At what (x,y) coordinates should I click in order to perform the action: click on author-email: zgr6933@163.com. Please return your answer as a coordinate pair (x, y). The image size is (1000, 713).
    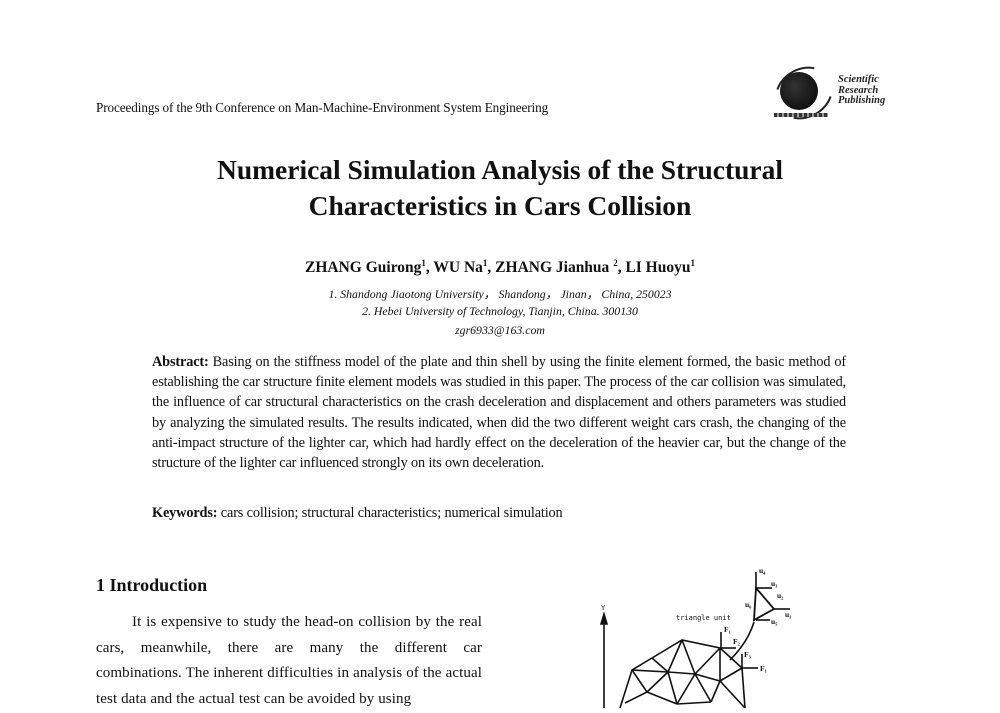
    Looking at the image, I should click on (500, 330).